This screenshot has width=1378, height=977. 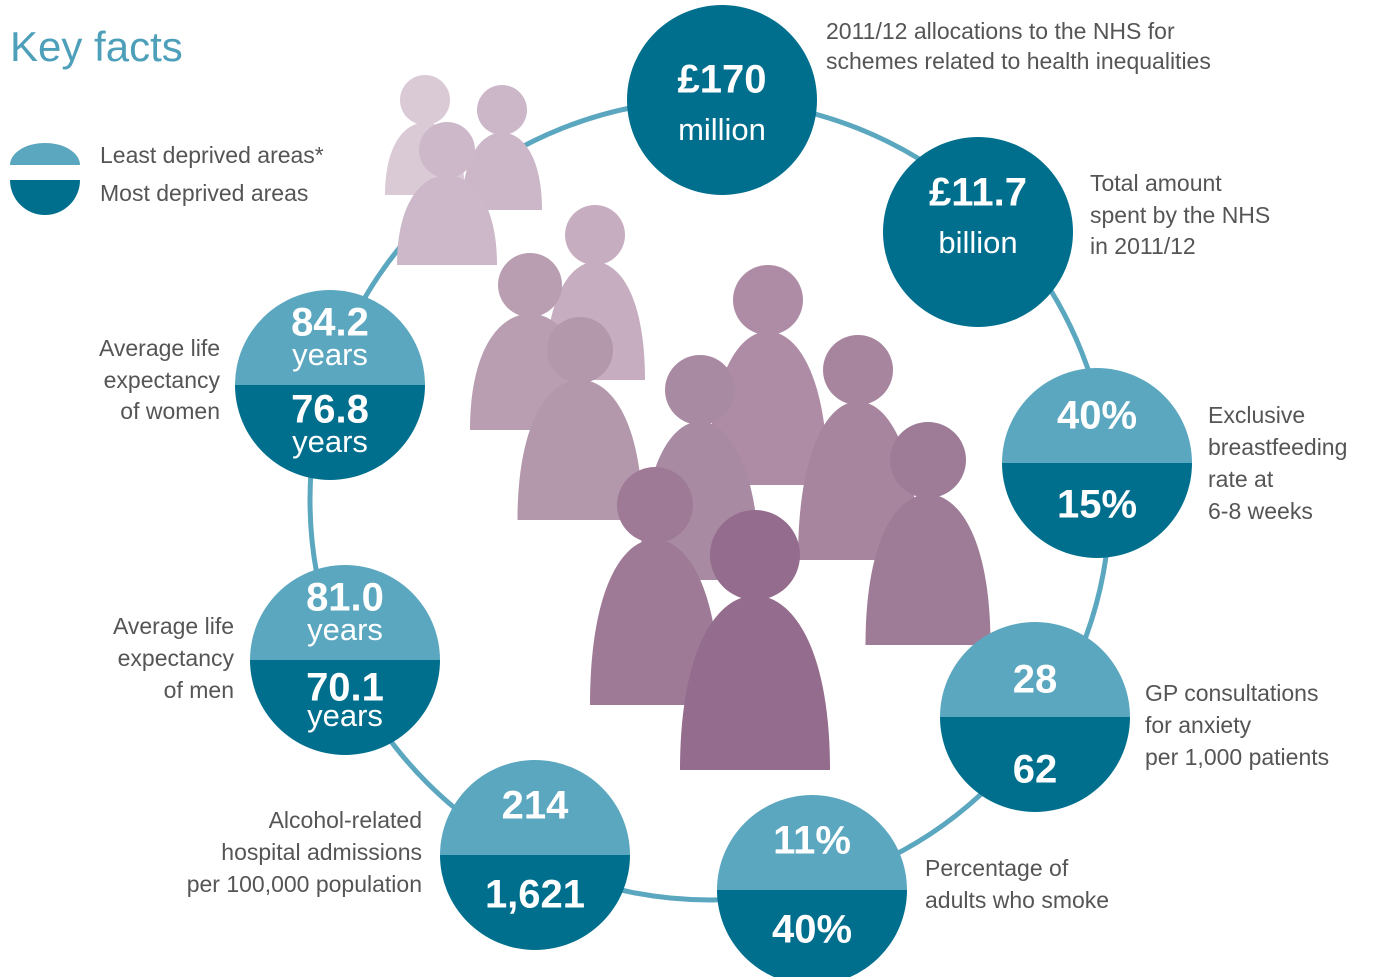 I want to click on fact-label: schemes related to health inequalities, so click(x=1018, y=61).